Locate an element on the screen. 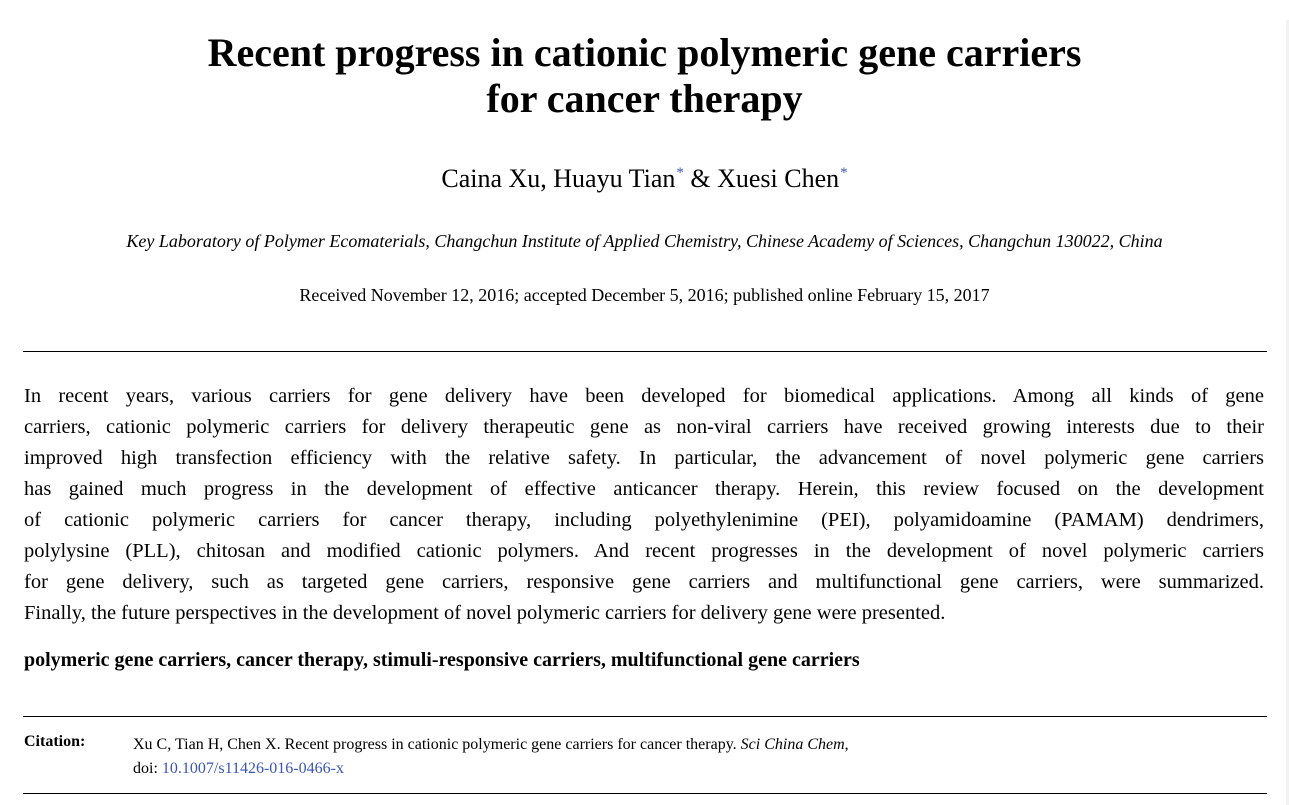 This screenshot has height=805, width=1289. author-list: Caina Xu, Huayu Tian* & Xuesi Chen* is located at coordinates (644, 179).